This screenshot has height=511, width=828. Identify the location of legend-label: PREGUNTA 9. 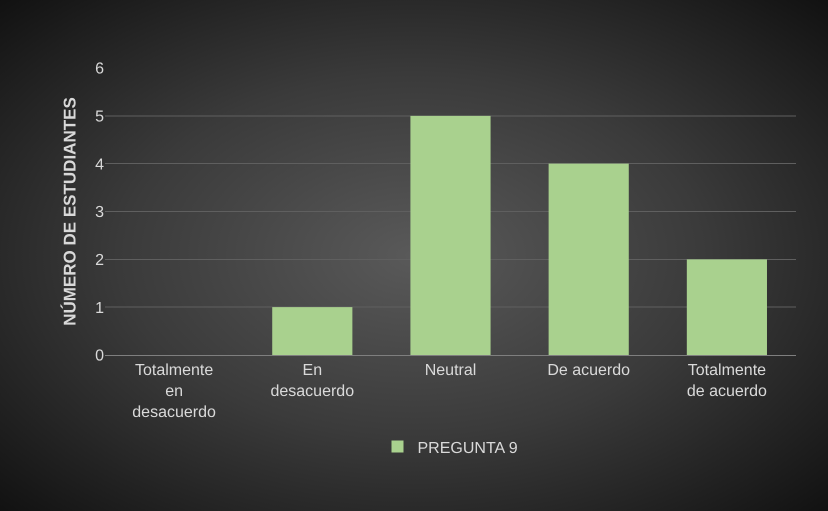
(468, 448).